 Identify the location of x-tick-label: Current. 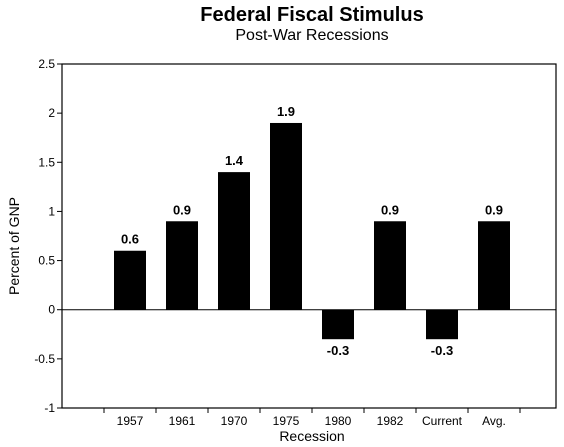
(442, 421).